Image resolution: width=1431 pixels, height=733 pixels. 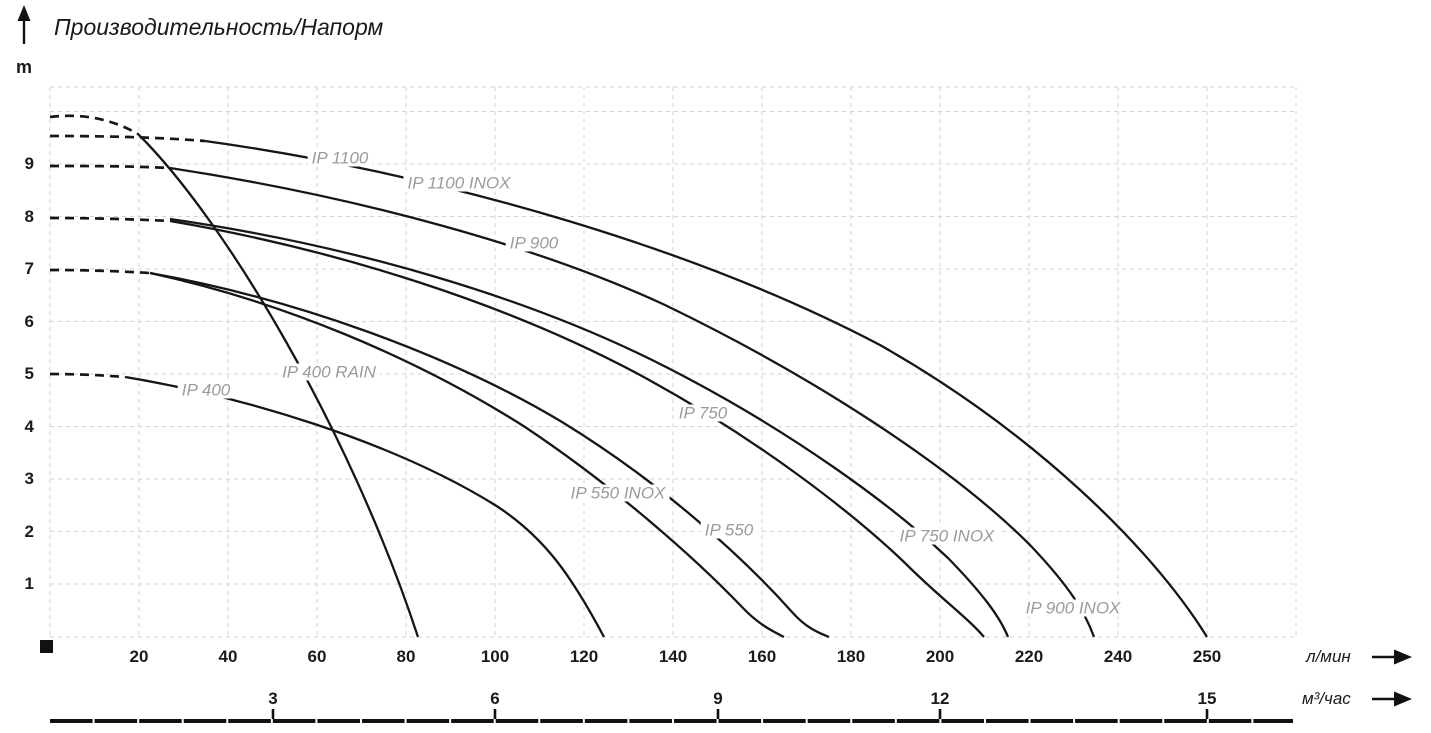 I want to click on curve-label-ip900inox: IP 900 INOX, so click(x=1073, y=608).